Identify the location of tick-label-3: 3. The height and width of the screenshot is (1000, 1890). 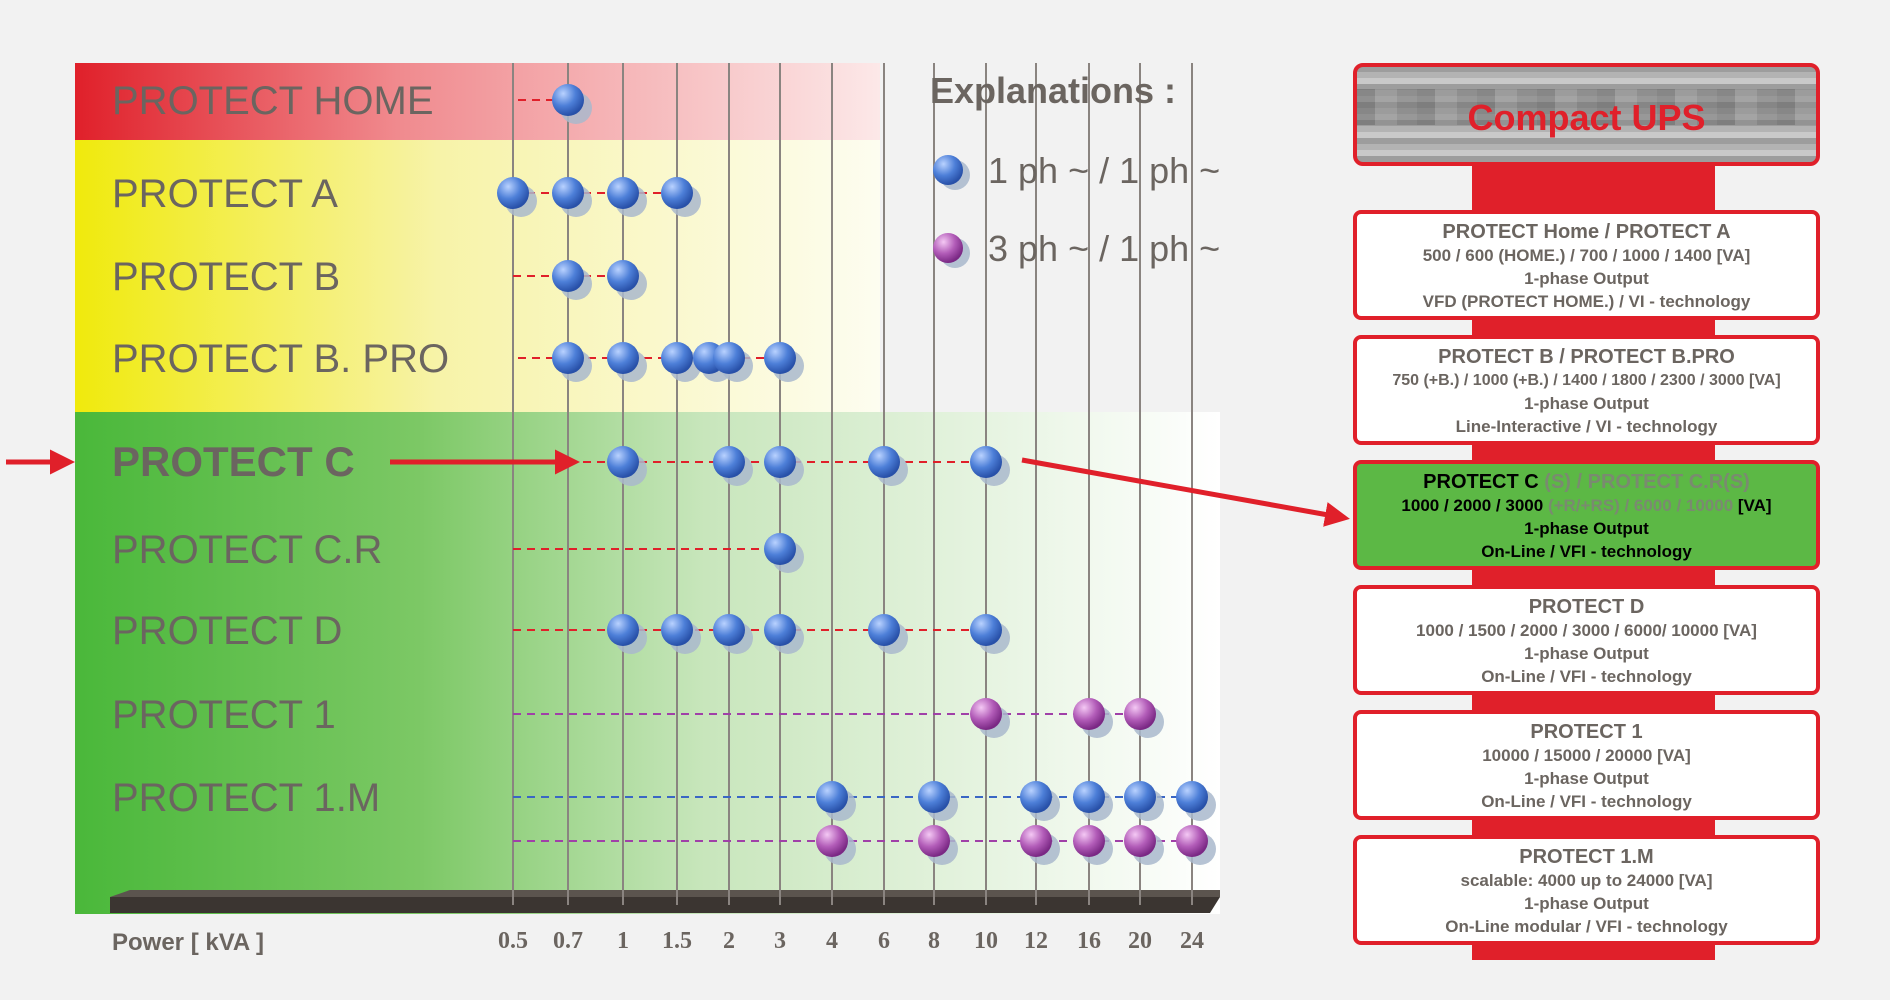
(780, 941).